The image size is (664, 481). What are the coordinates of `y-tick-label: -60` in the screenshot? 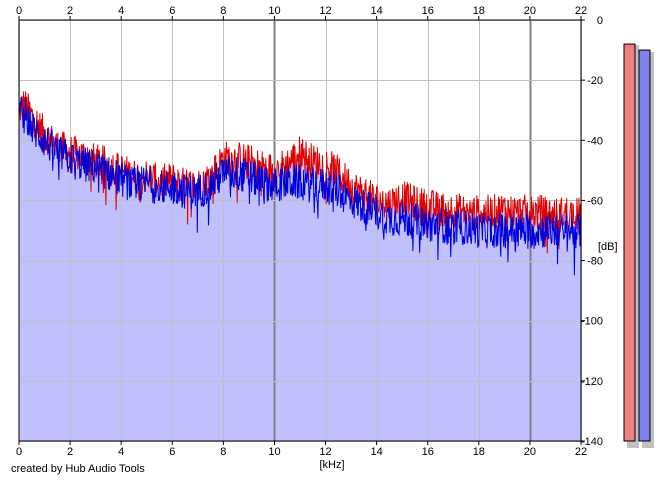 It's located at (595, 201).